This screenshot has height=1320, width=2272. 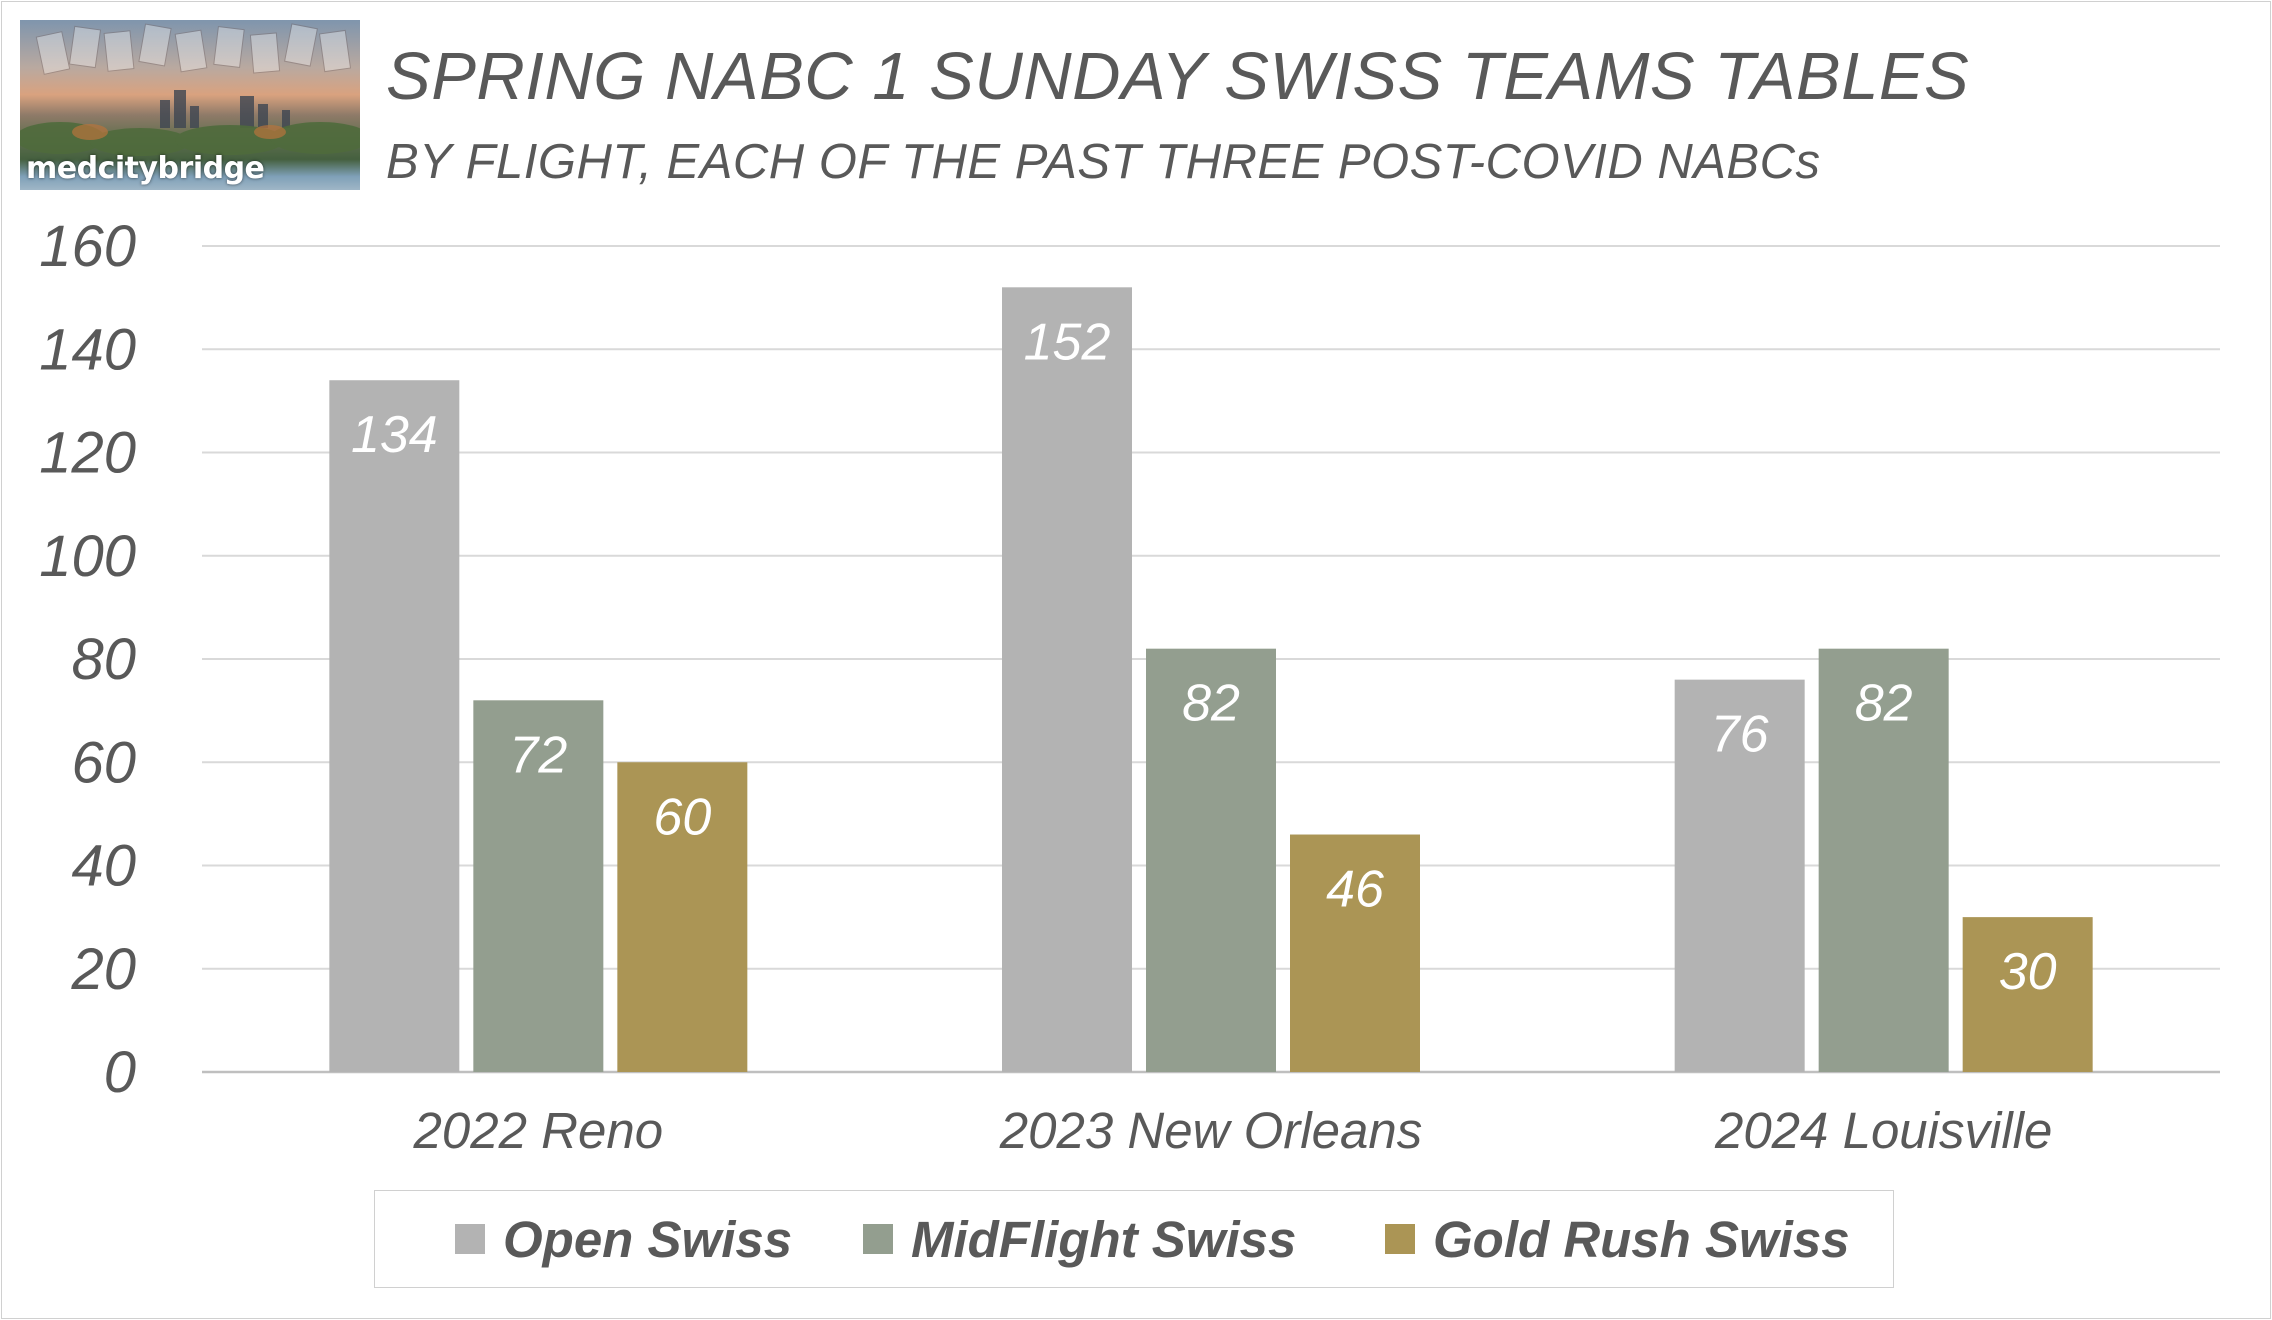 I want to click on y-tick-label: 40, so click(x=103, y=866).